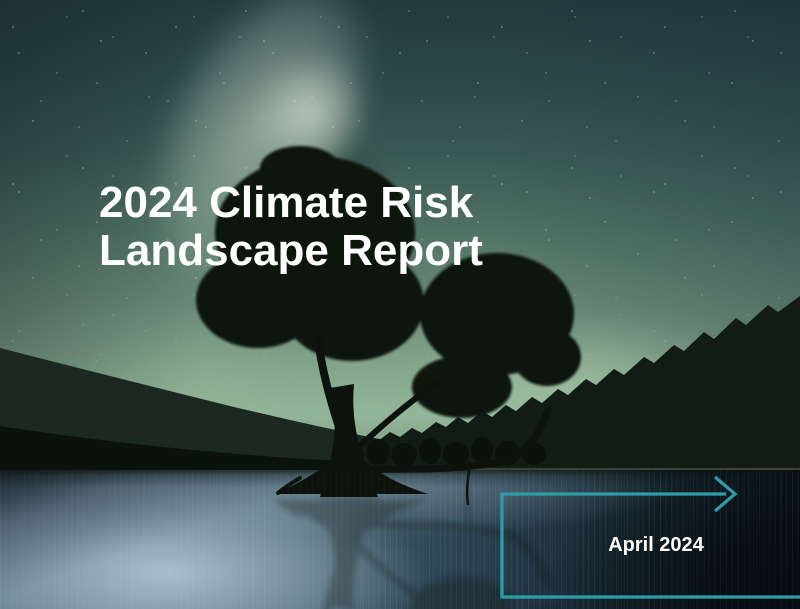 The width and height of the screenshot is (800, 609). I want to click on report-title: 2024 Climate Risk Landscape Report, so click(291, 227).